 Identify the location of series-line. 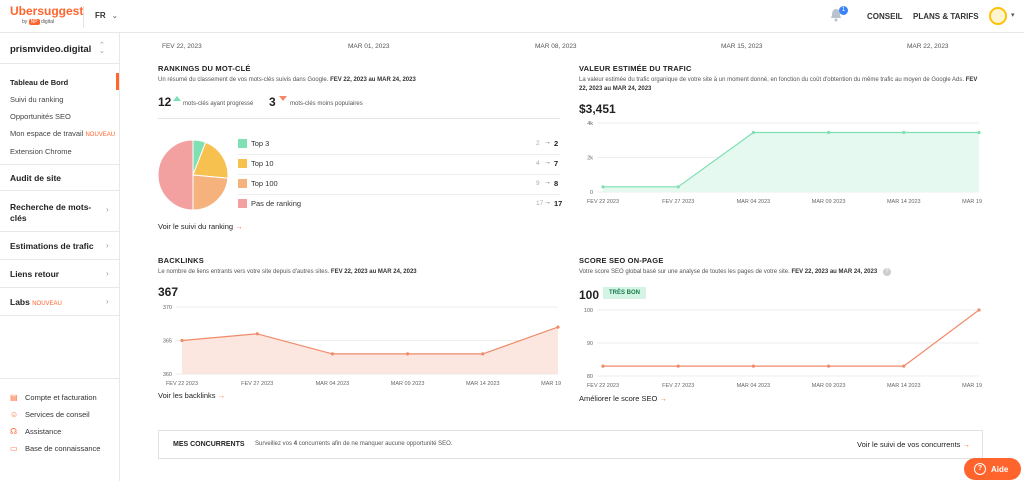
(791, 159).